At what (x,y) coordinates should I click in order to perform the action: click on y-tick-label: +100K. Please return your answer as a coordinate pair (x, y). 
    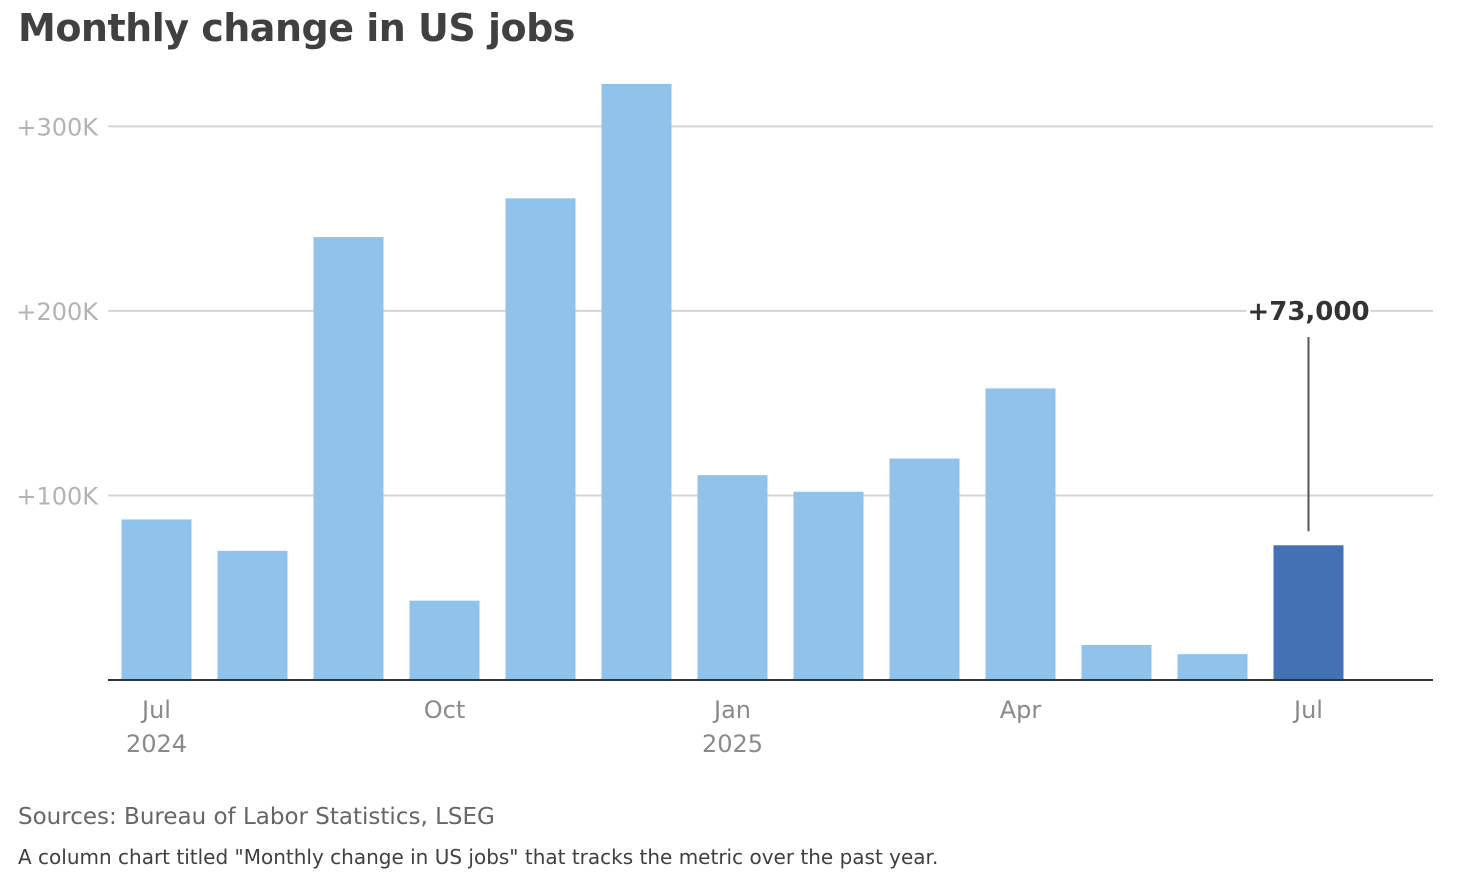
    Looking at the image, I should click on (57, 496).